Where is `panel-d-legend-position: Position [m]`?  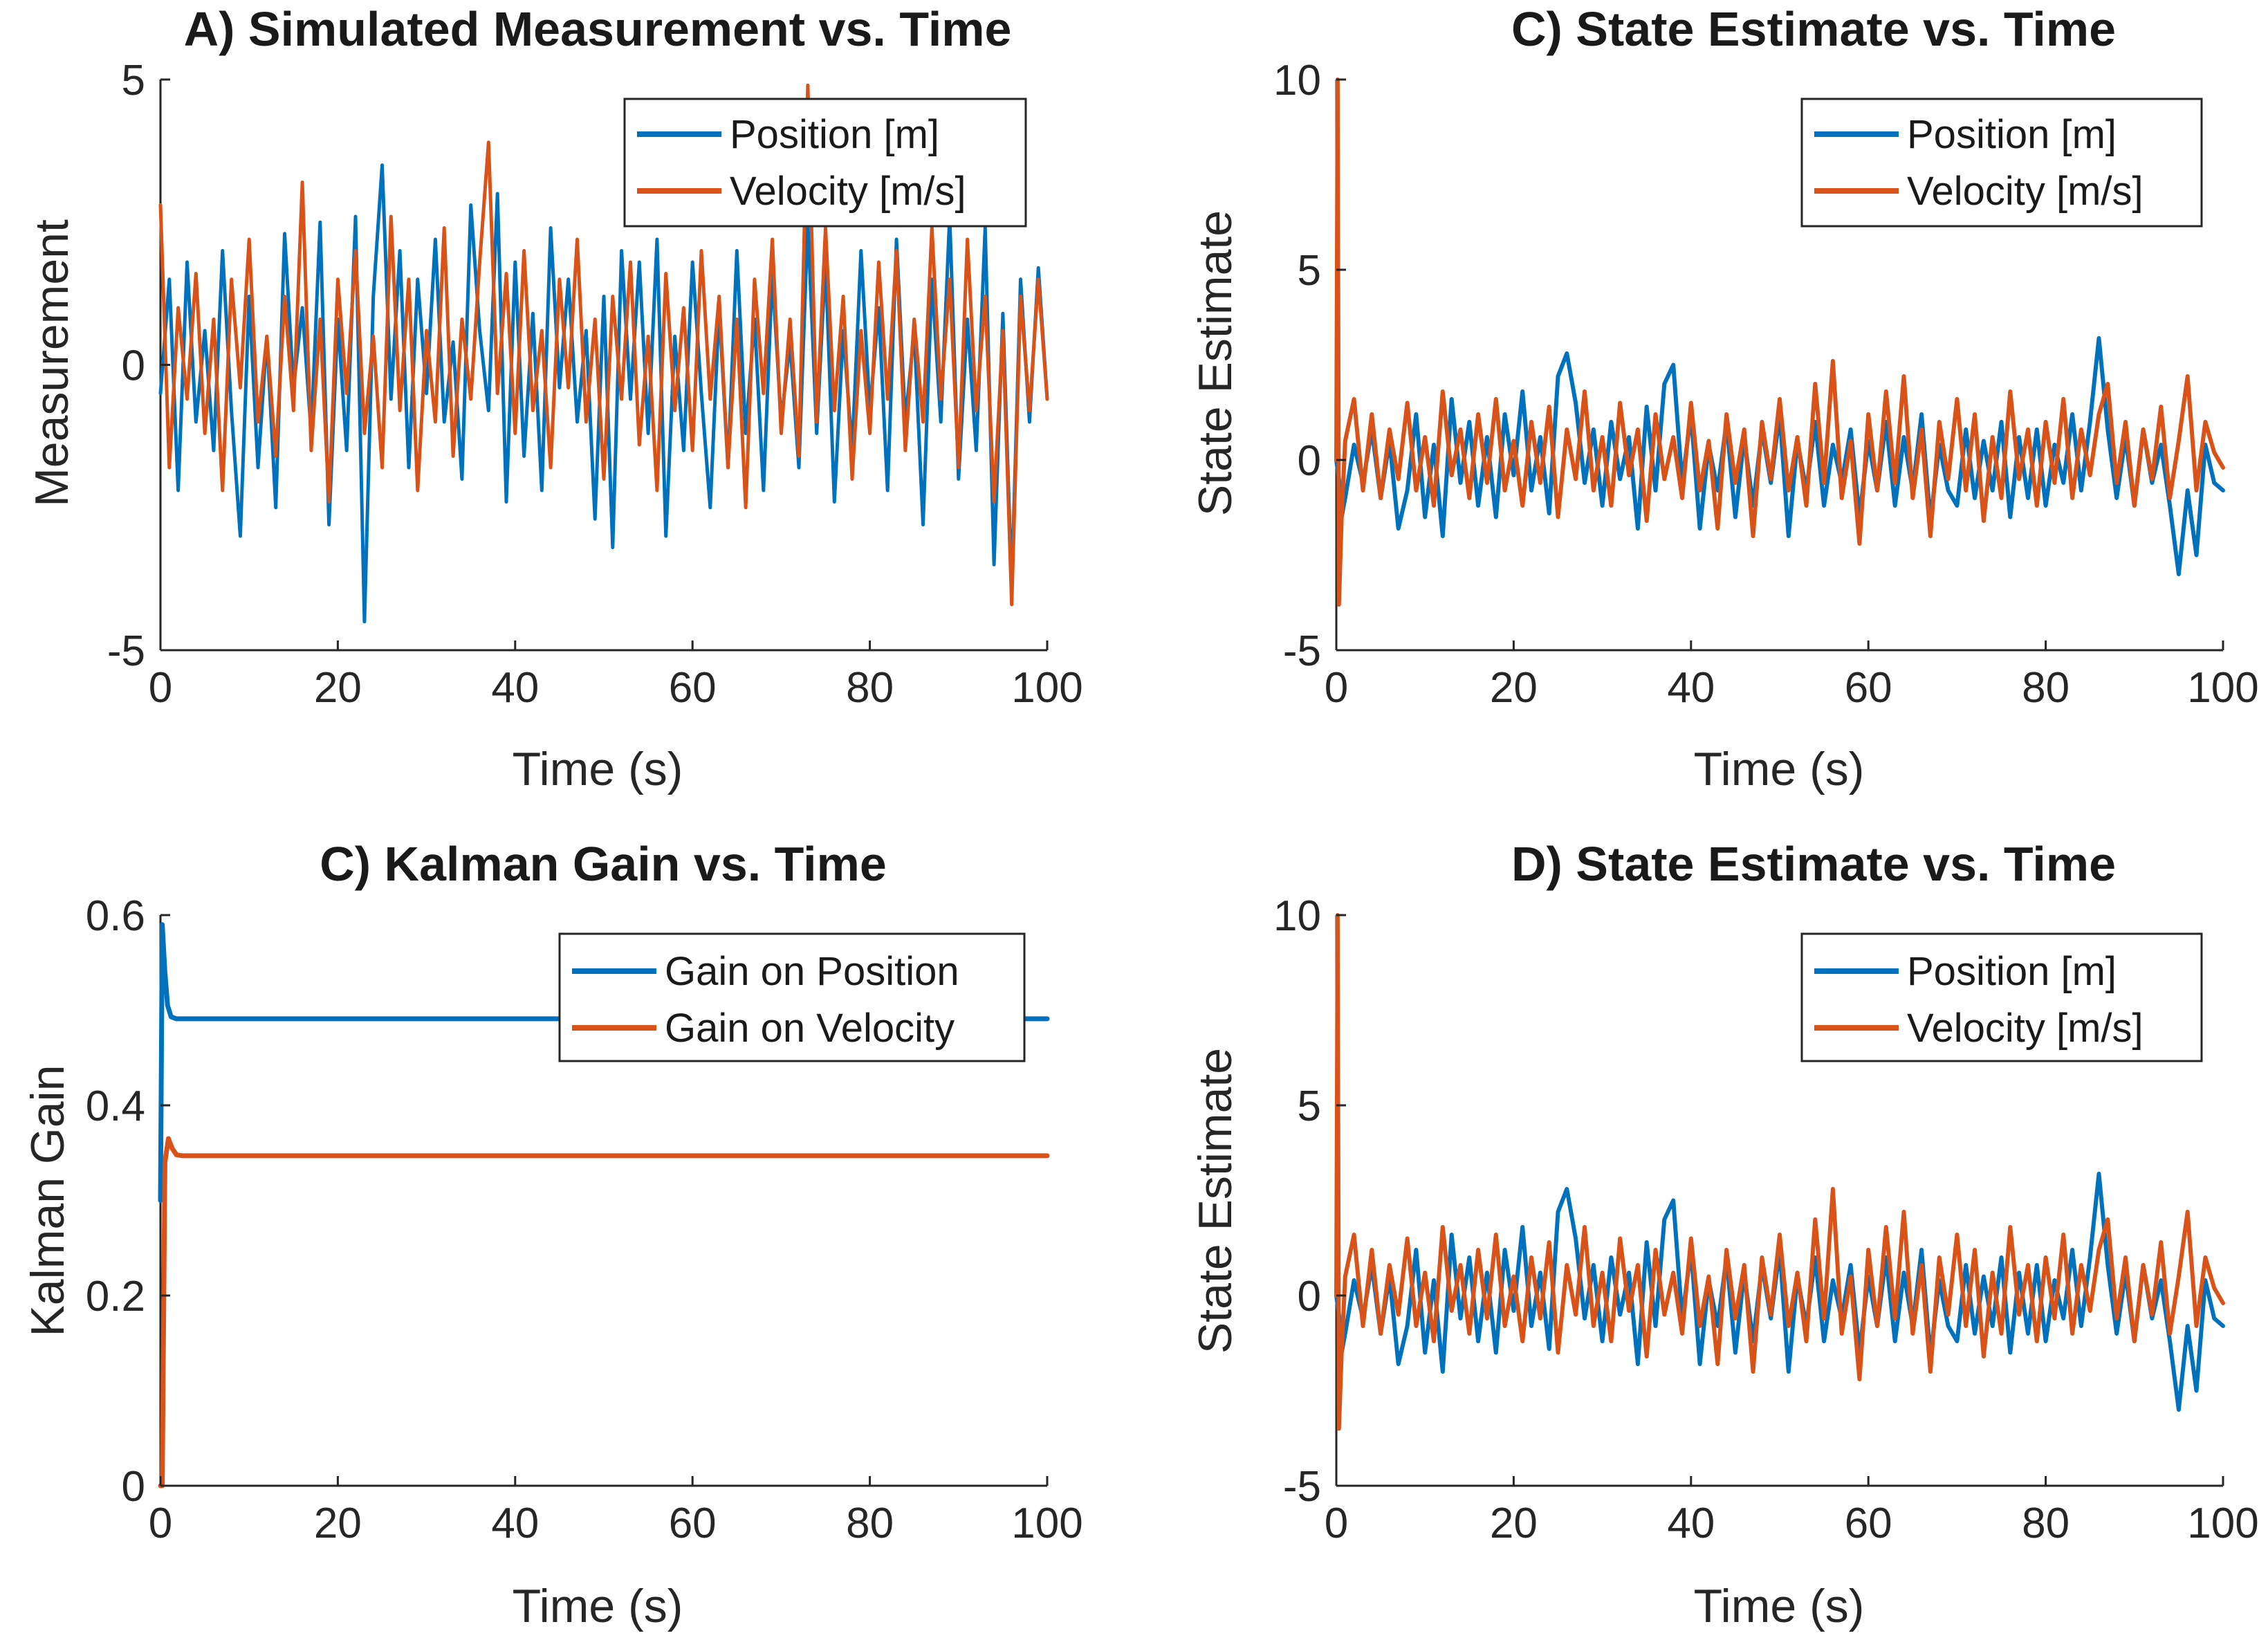
panel-d-legend-position: Position [m] is located at coordinates (2012, 972).